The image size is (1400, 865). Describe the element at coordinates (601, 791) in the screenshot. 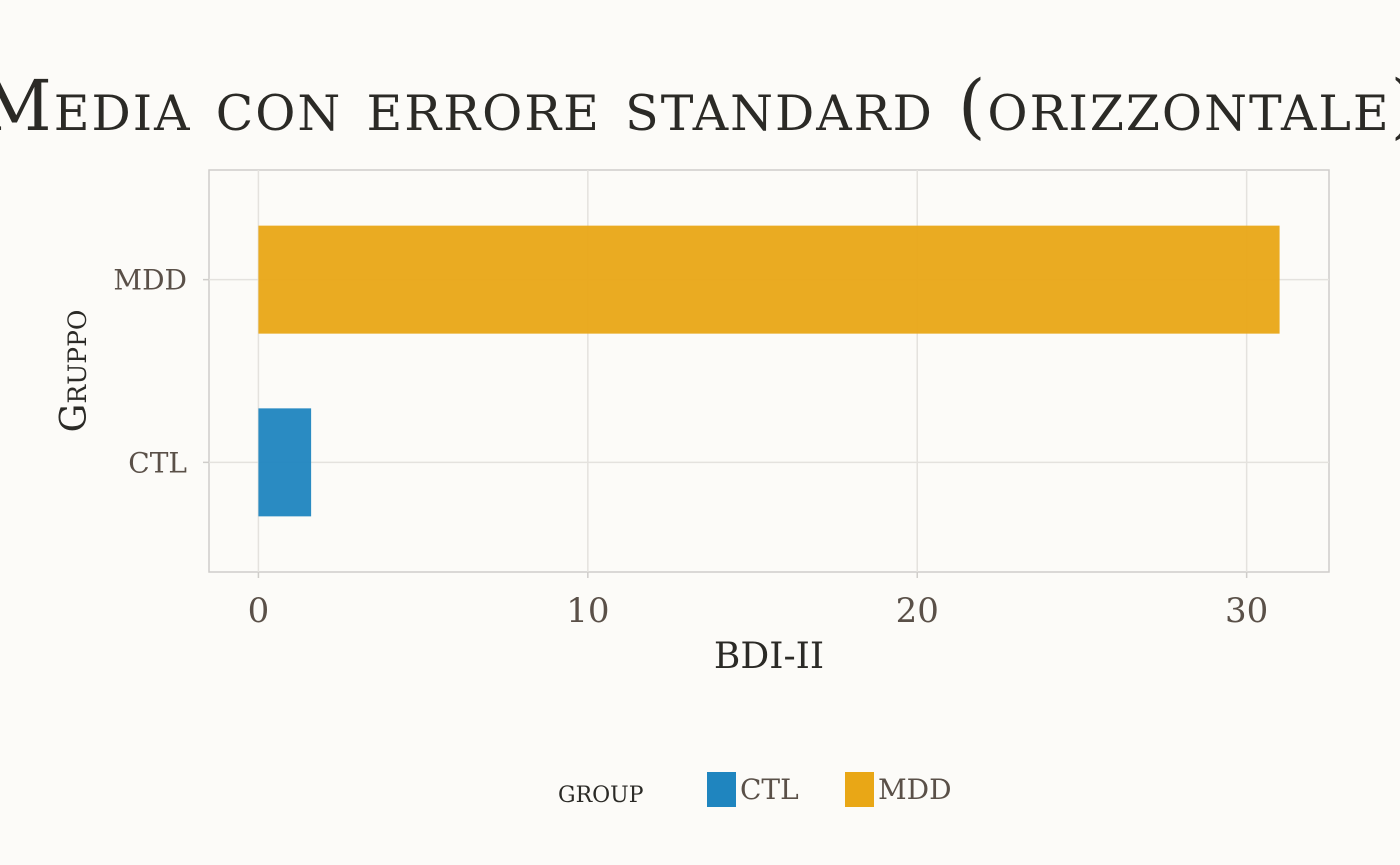

I see `legend-title: group` at that location.